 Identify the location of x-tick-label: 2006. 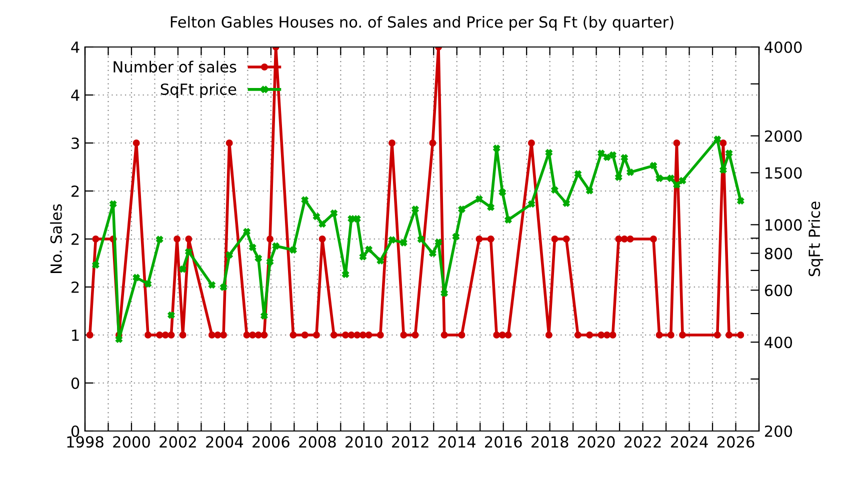
(271, 442).